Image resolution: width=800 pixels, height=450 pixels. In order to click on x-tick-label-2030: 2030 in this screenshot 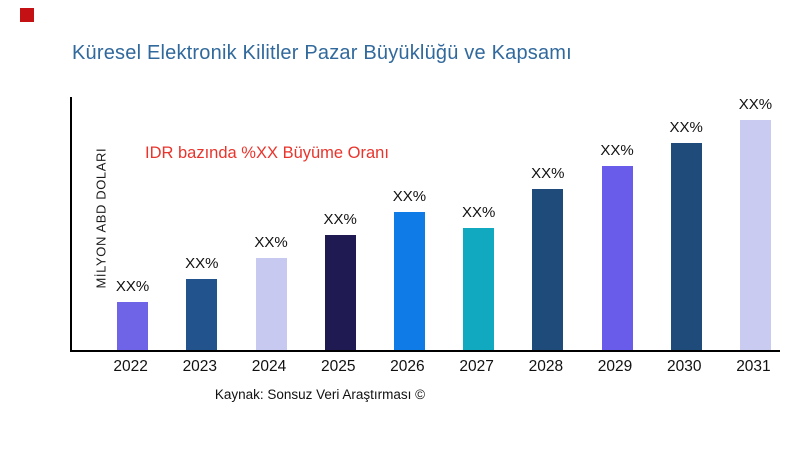, I will do `click(684, 366)`.